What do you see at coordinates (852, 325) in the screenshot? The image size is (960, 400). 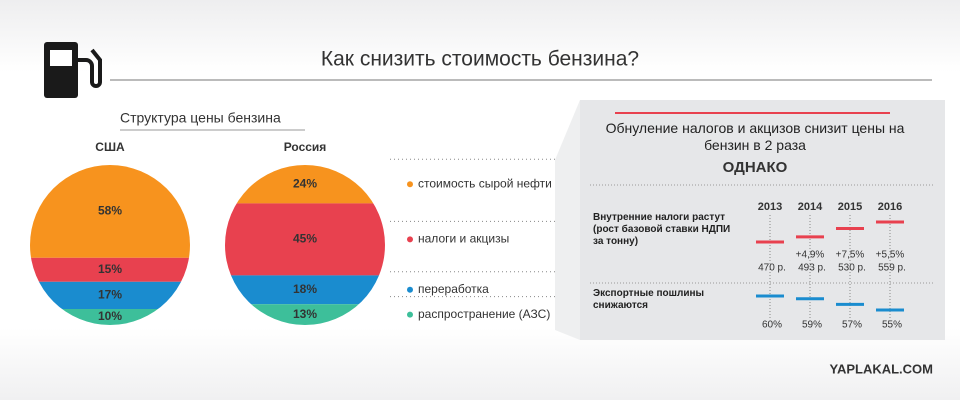 I see `value-label: 57%` at bounding box center [852, 325].